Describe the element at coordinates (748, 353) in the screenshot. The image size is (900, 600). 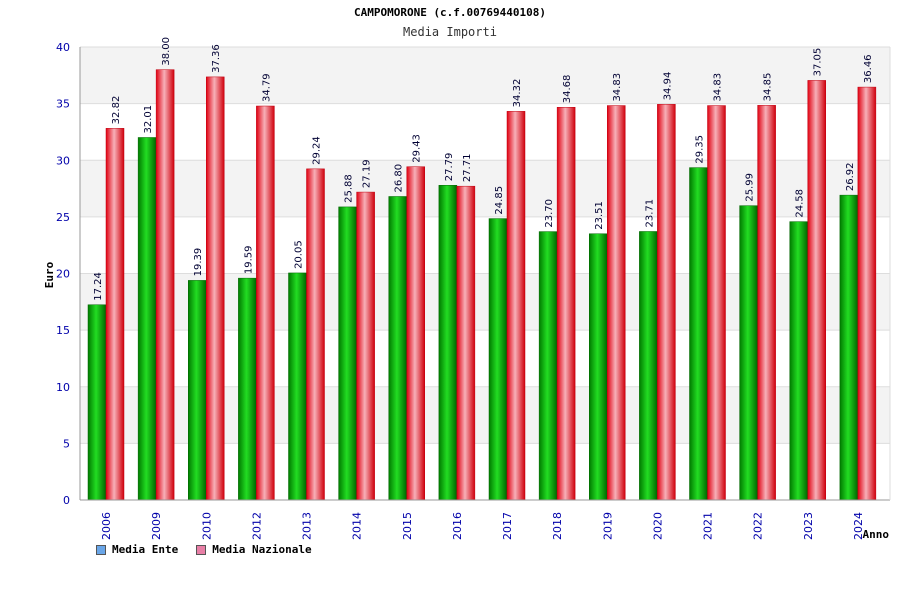
I see `bar-media-ente-2022` at that location.